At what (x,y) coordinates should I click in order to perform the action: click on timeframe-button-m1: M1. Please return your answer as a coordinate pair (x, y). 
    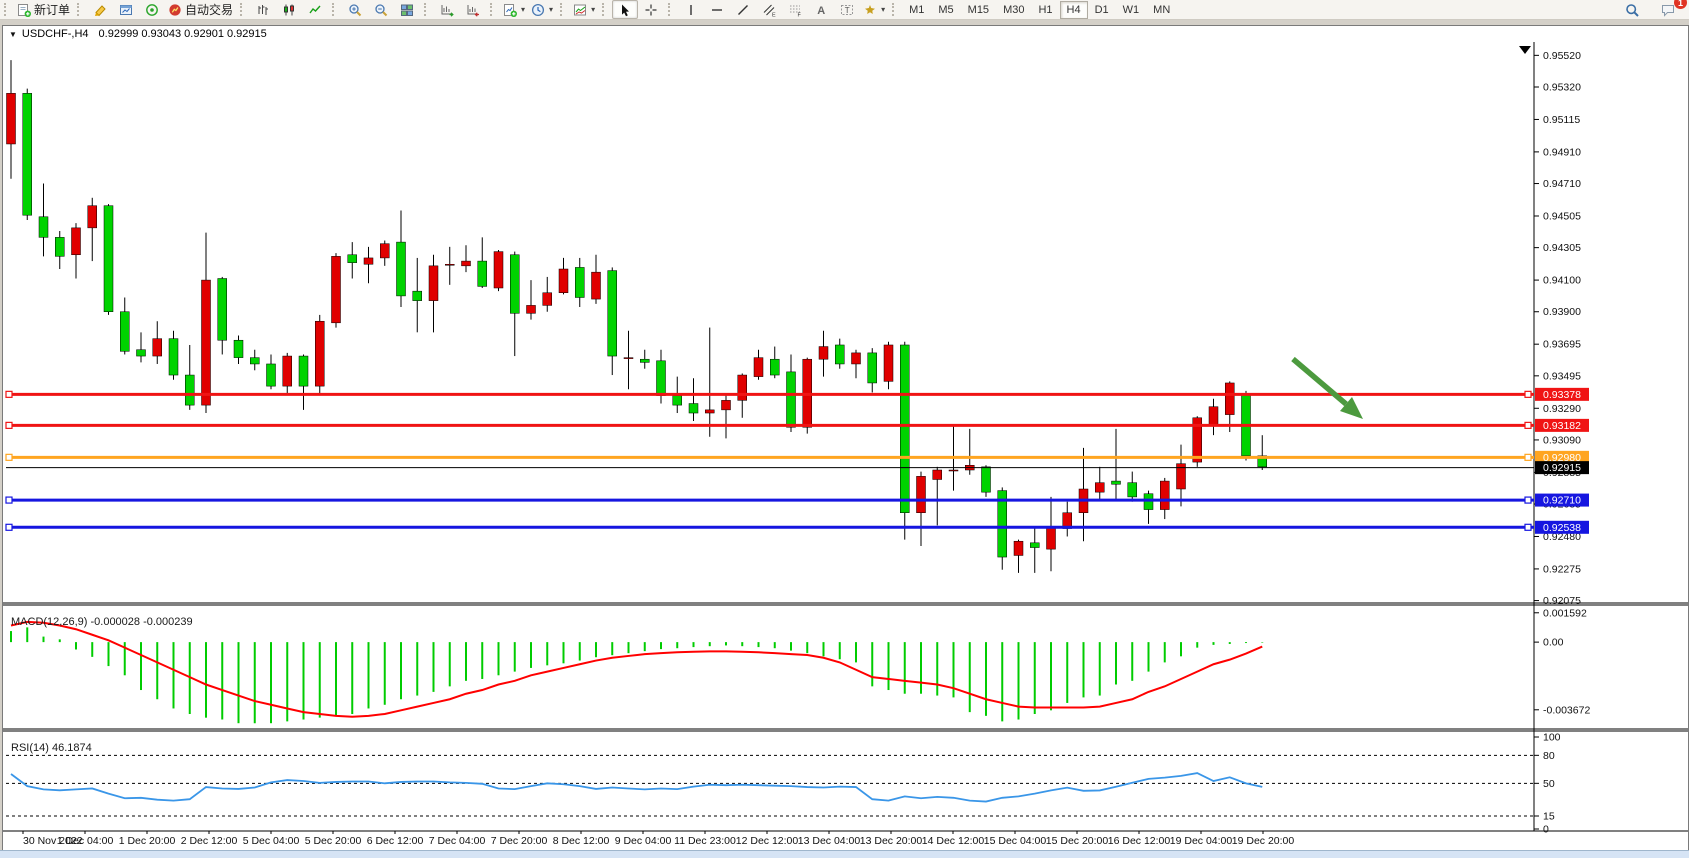
    Looking at the image, I should click on (917, 9).